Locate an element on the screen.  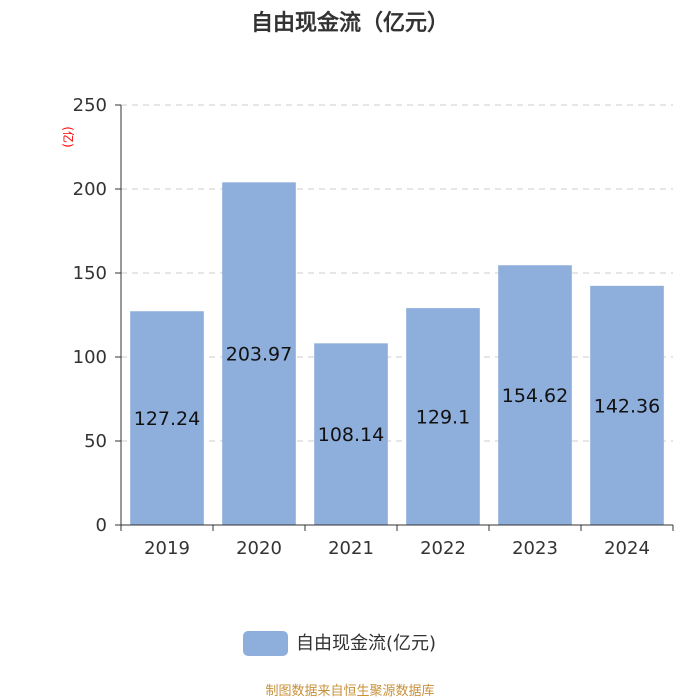
bar-2023 is located at coordinates (535, 395).